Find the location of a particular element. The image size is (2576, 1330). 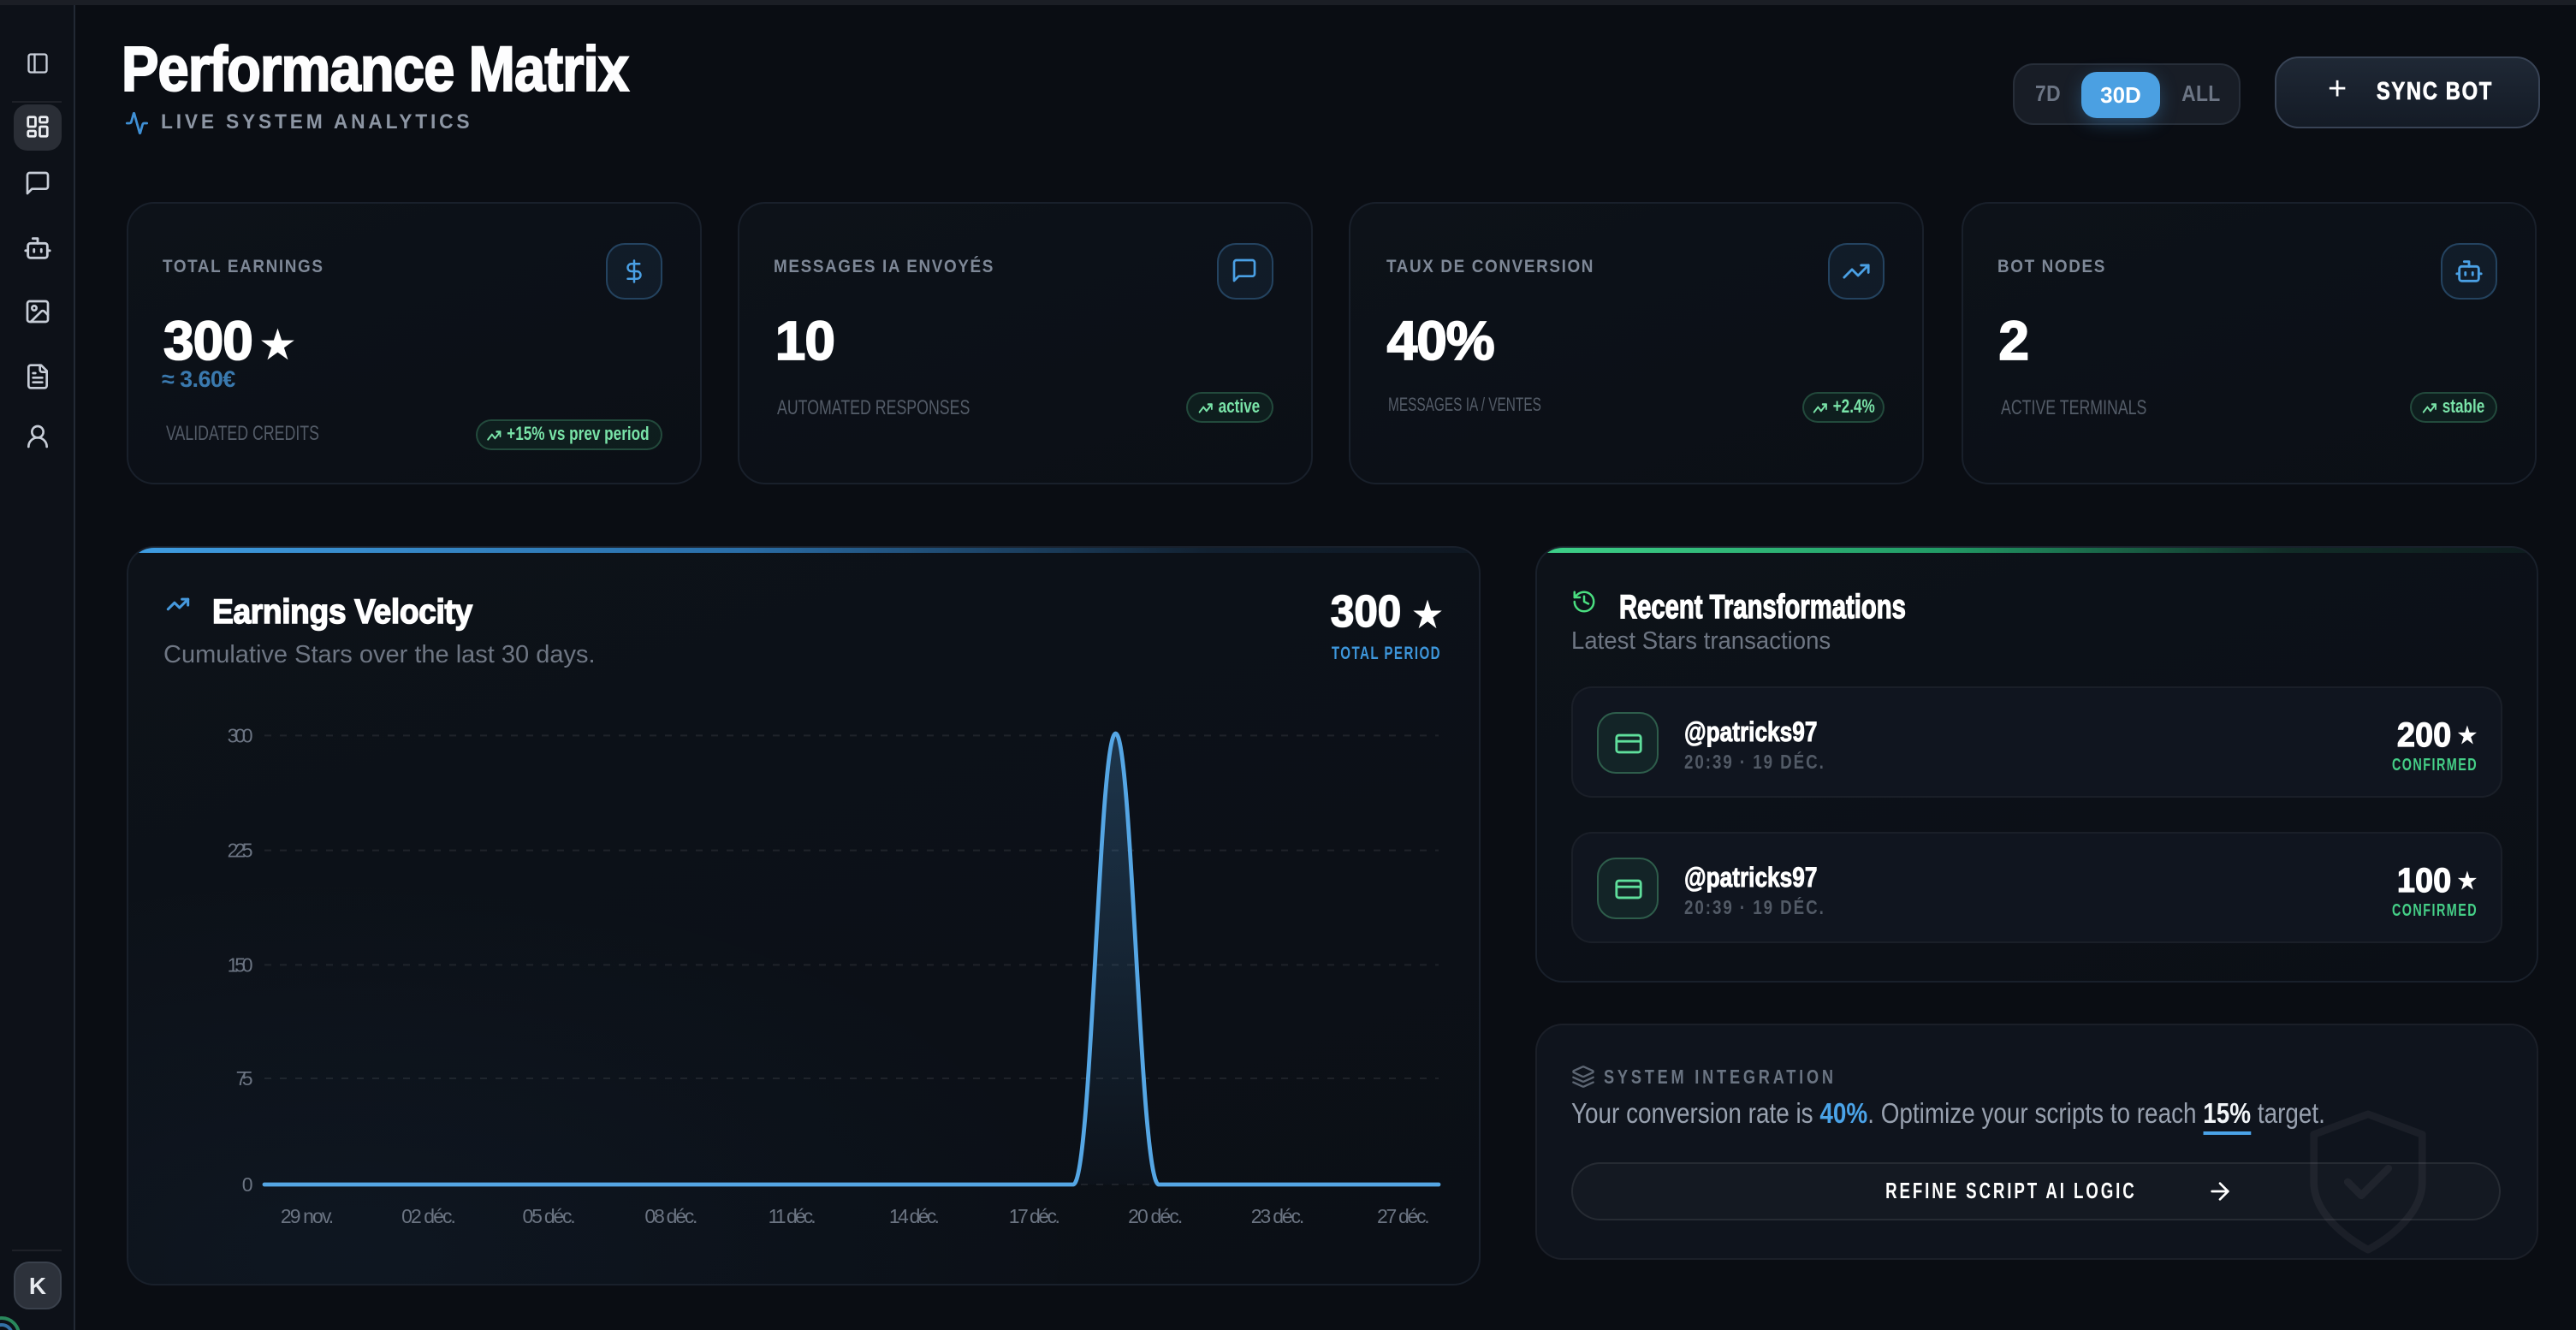

svg-text: 20 déc. is located at coordinates (1154, 1216).